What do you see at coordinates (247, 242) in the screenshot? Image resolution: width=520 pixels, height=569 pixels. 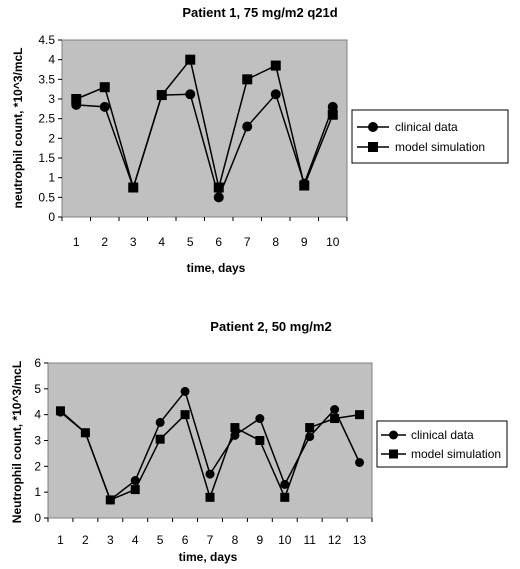 I see `chart-1-x-tick-label: 7` at bounding box center [247, 242].